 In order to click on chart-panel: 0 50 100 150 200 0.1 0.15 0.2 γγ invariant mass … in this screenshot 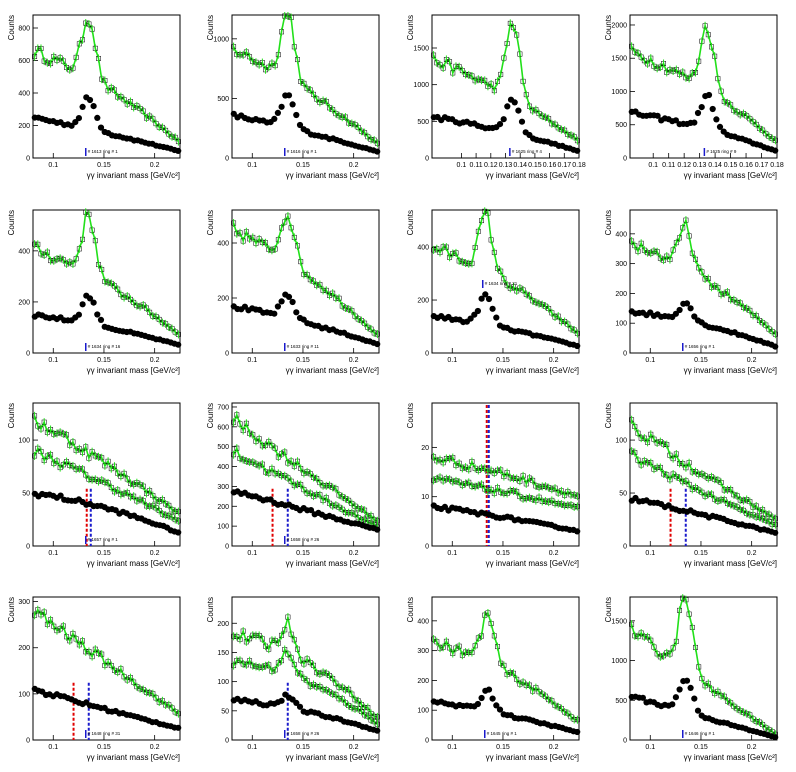, I will do `click(293, 679)`.